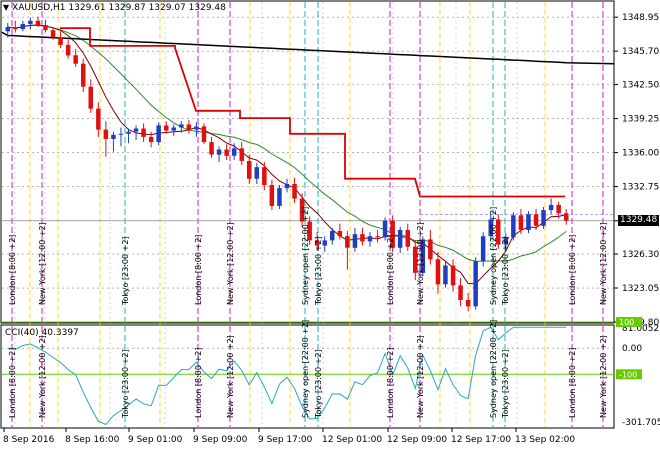 This screenshot has height=450, width=660. I want to click on cci-level-tag, so click(629, 322).